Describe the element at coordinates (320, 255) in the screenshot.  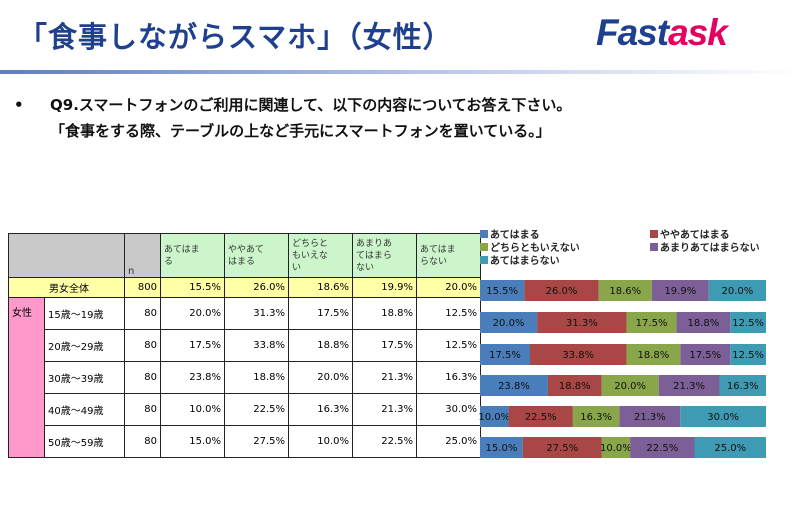
I see `header-option: どちらと もいえない` at that location.